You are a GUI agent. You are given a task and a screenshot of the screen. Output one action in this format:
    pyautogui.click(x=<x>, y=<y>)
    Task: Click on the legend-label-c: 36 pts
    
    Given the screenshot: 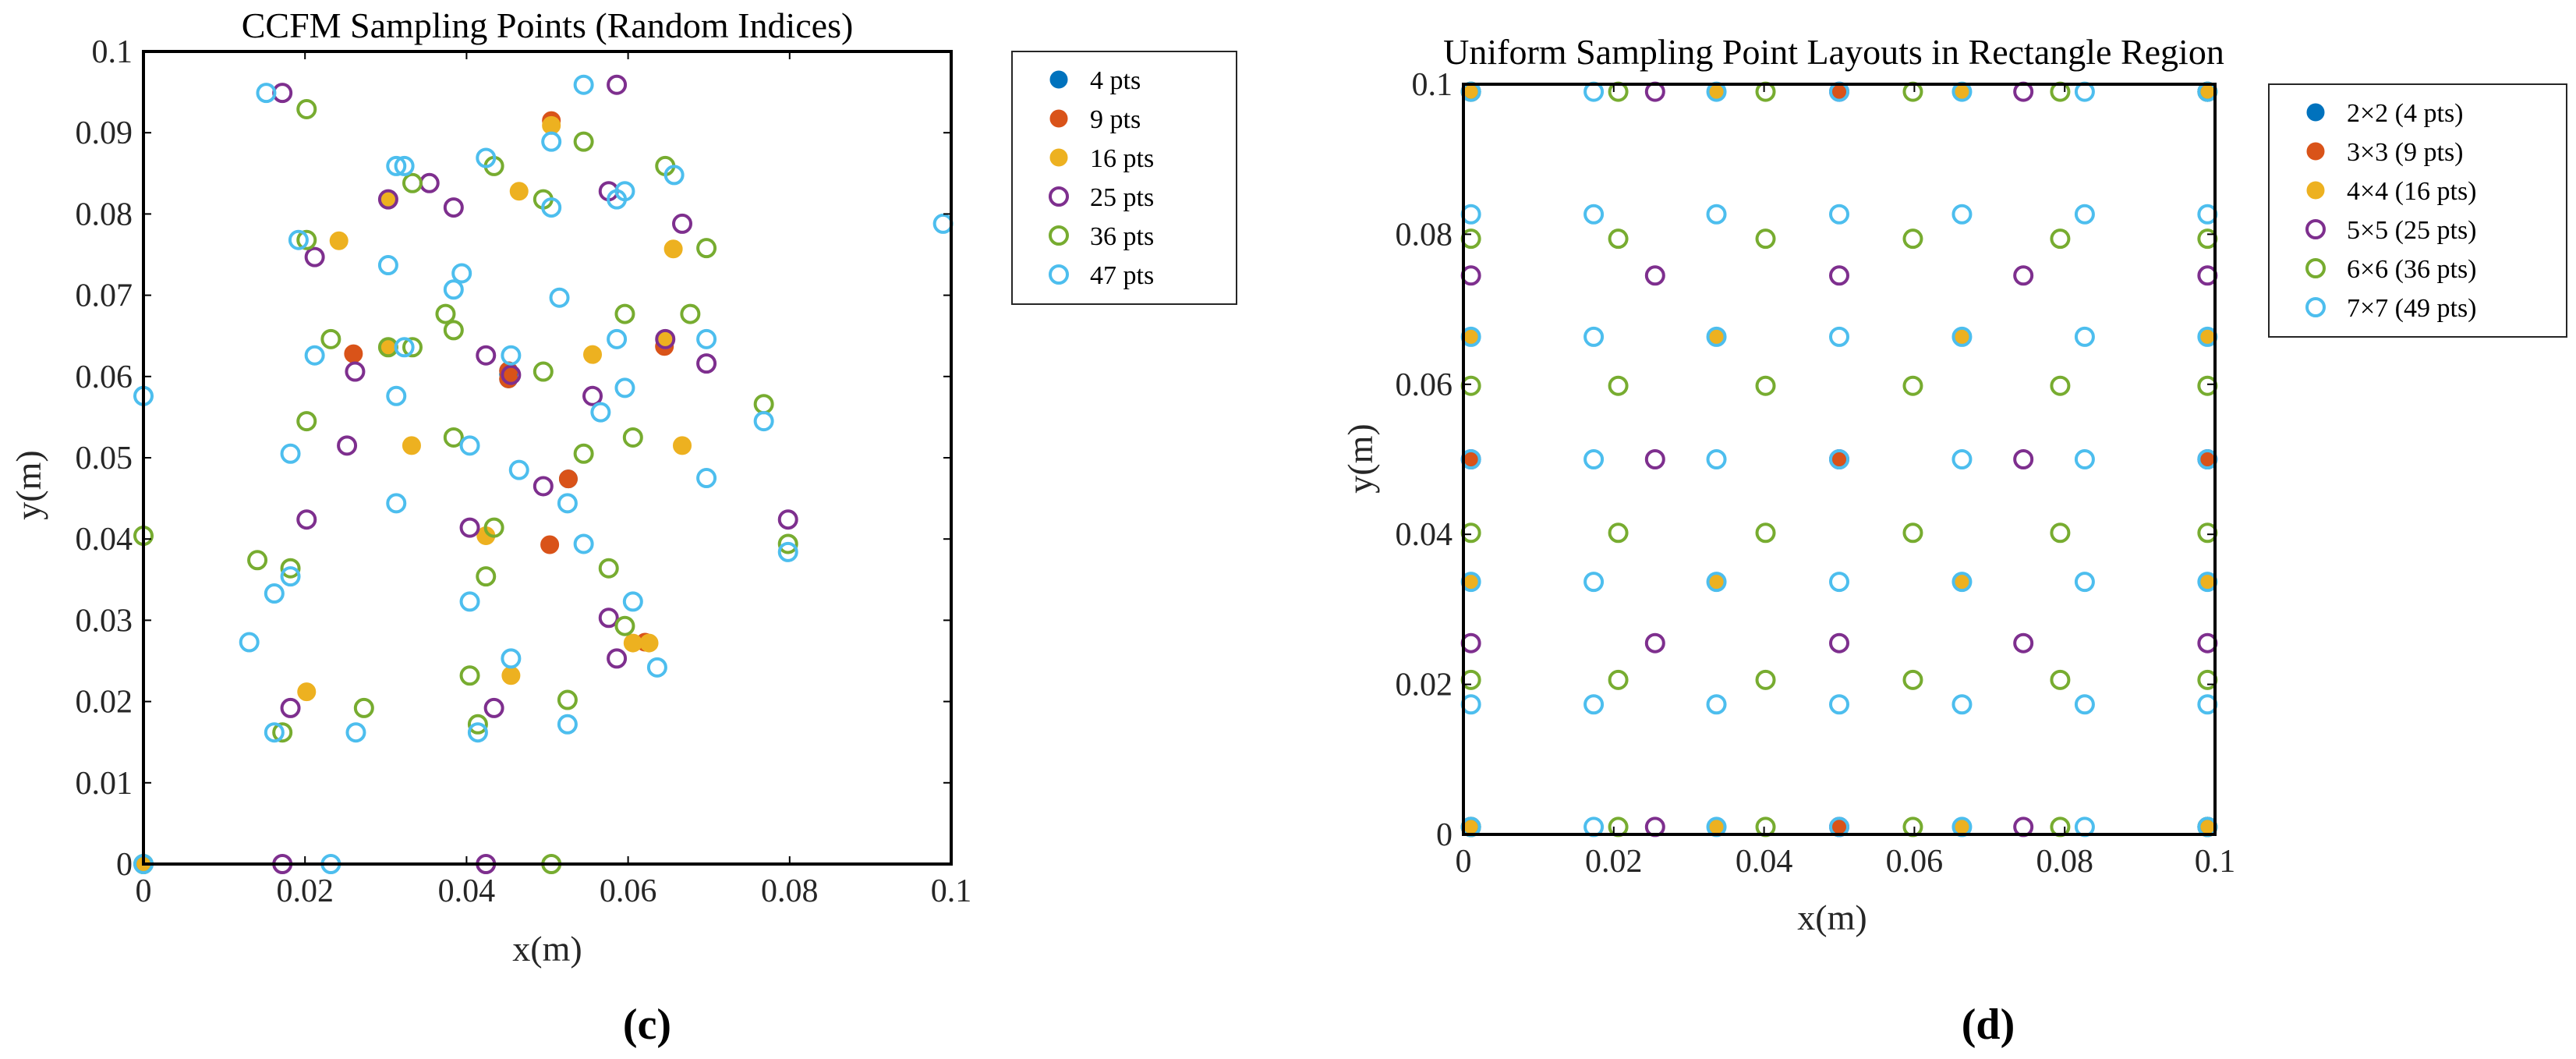 What is the action you would take?
    pyautogui.click(x=1122, y=236)
    